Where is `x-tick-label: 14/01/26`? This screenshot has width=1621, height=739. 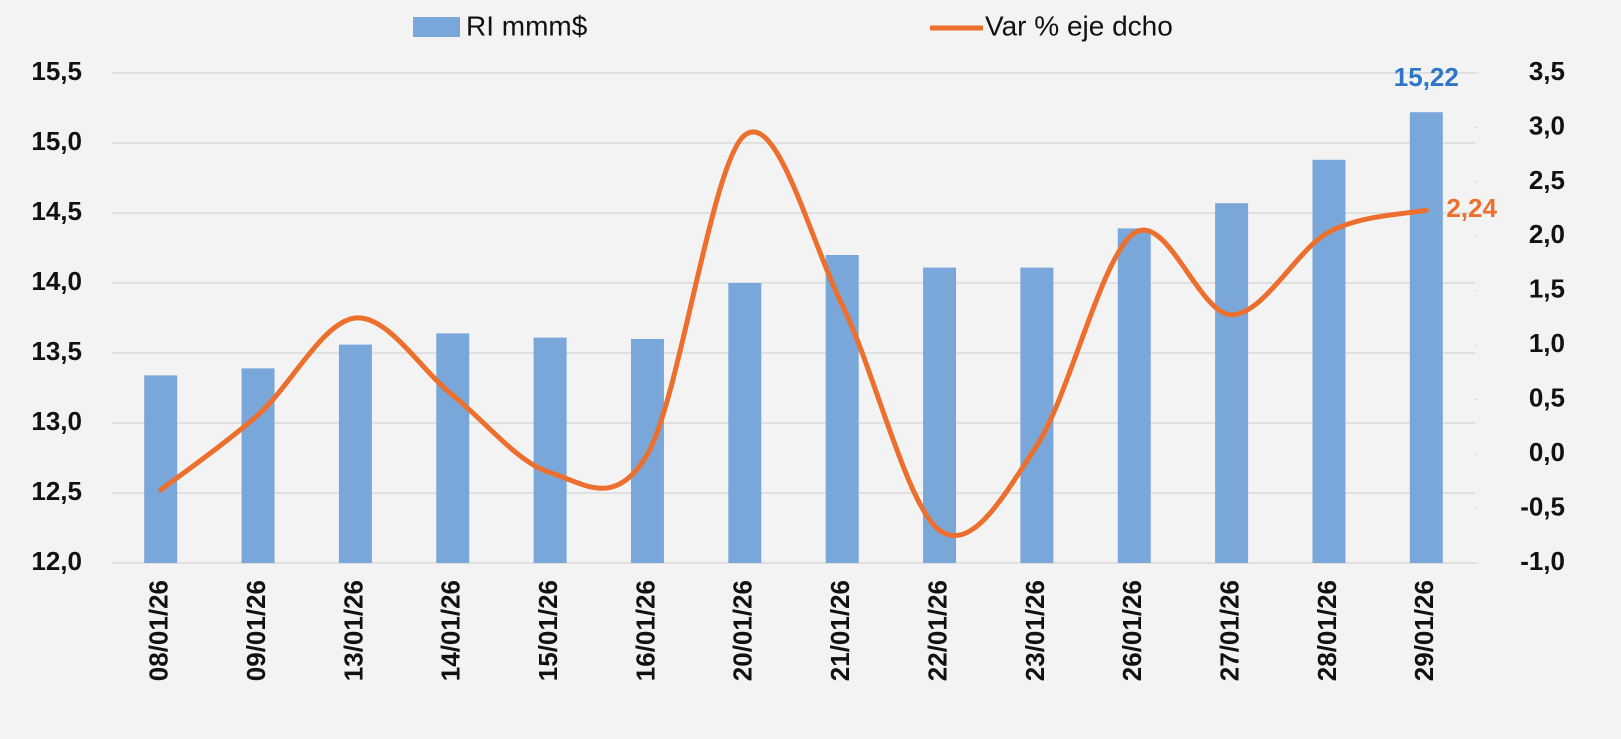 x-tick-label: 14/01/26 is located at coordinates (451, 630).